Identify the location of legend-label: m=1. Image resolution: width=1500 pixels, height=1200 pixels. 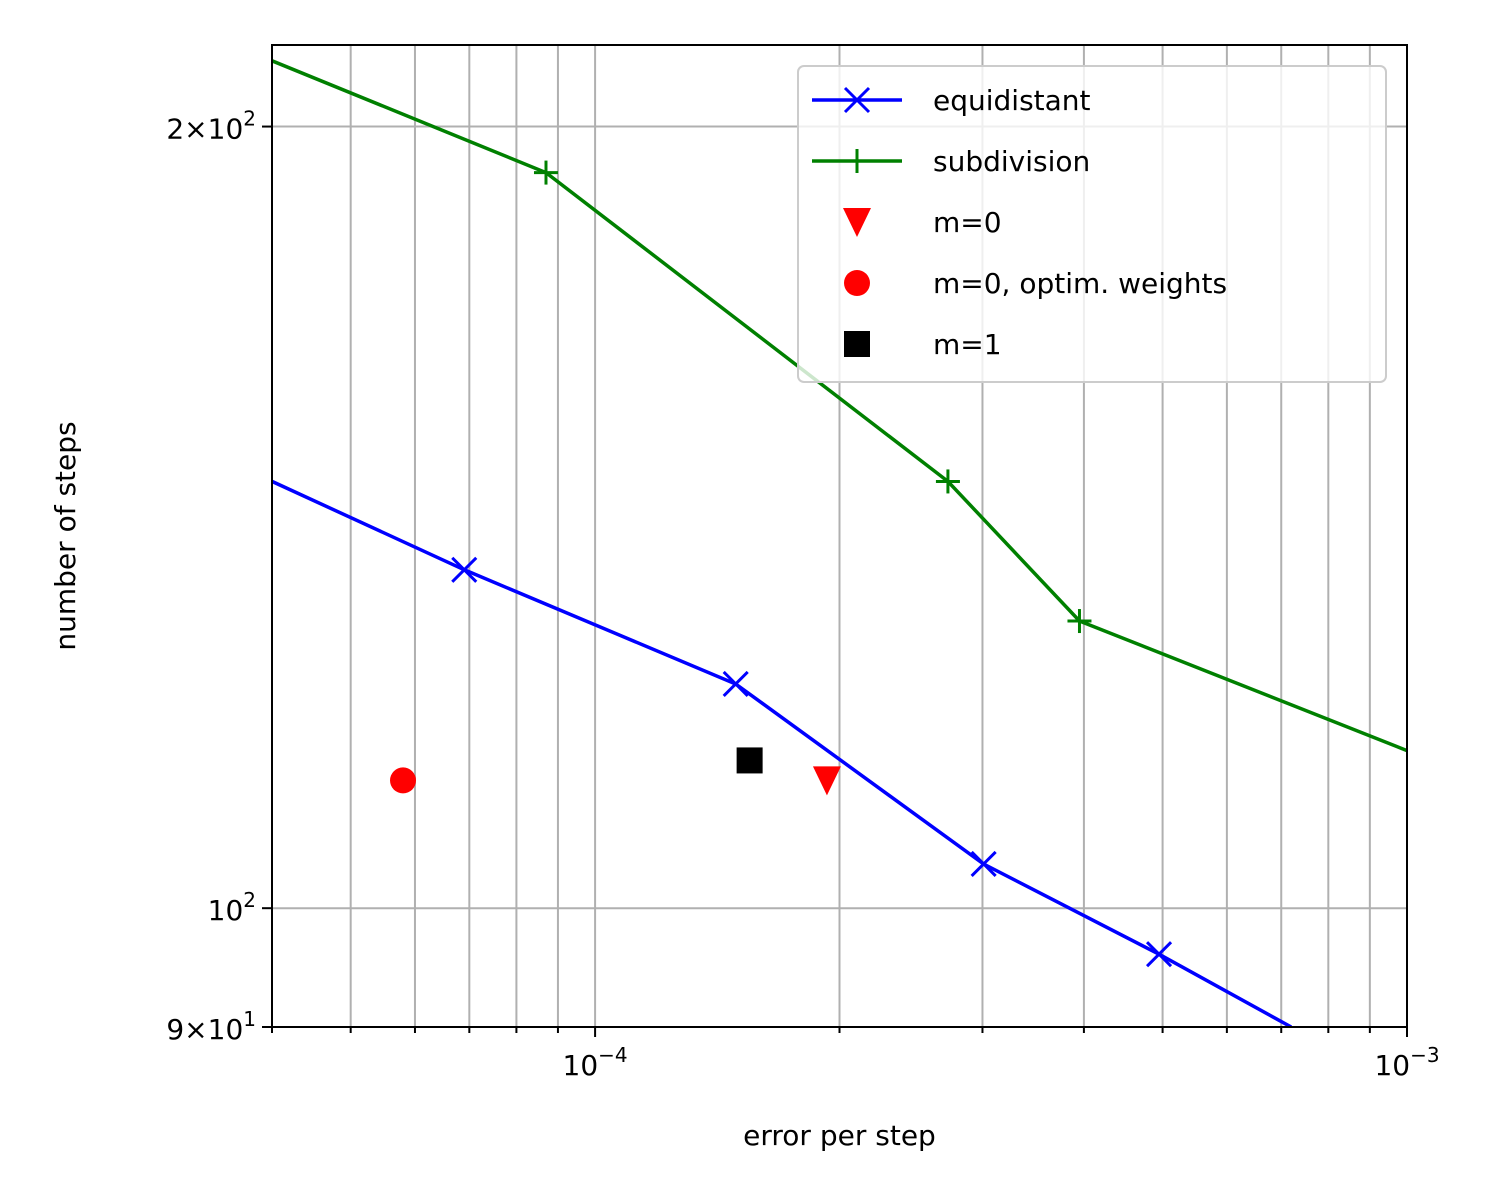
(967, 344).